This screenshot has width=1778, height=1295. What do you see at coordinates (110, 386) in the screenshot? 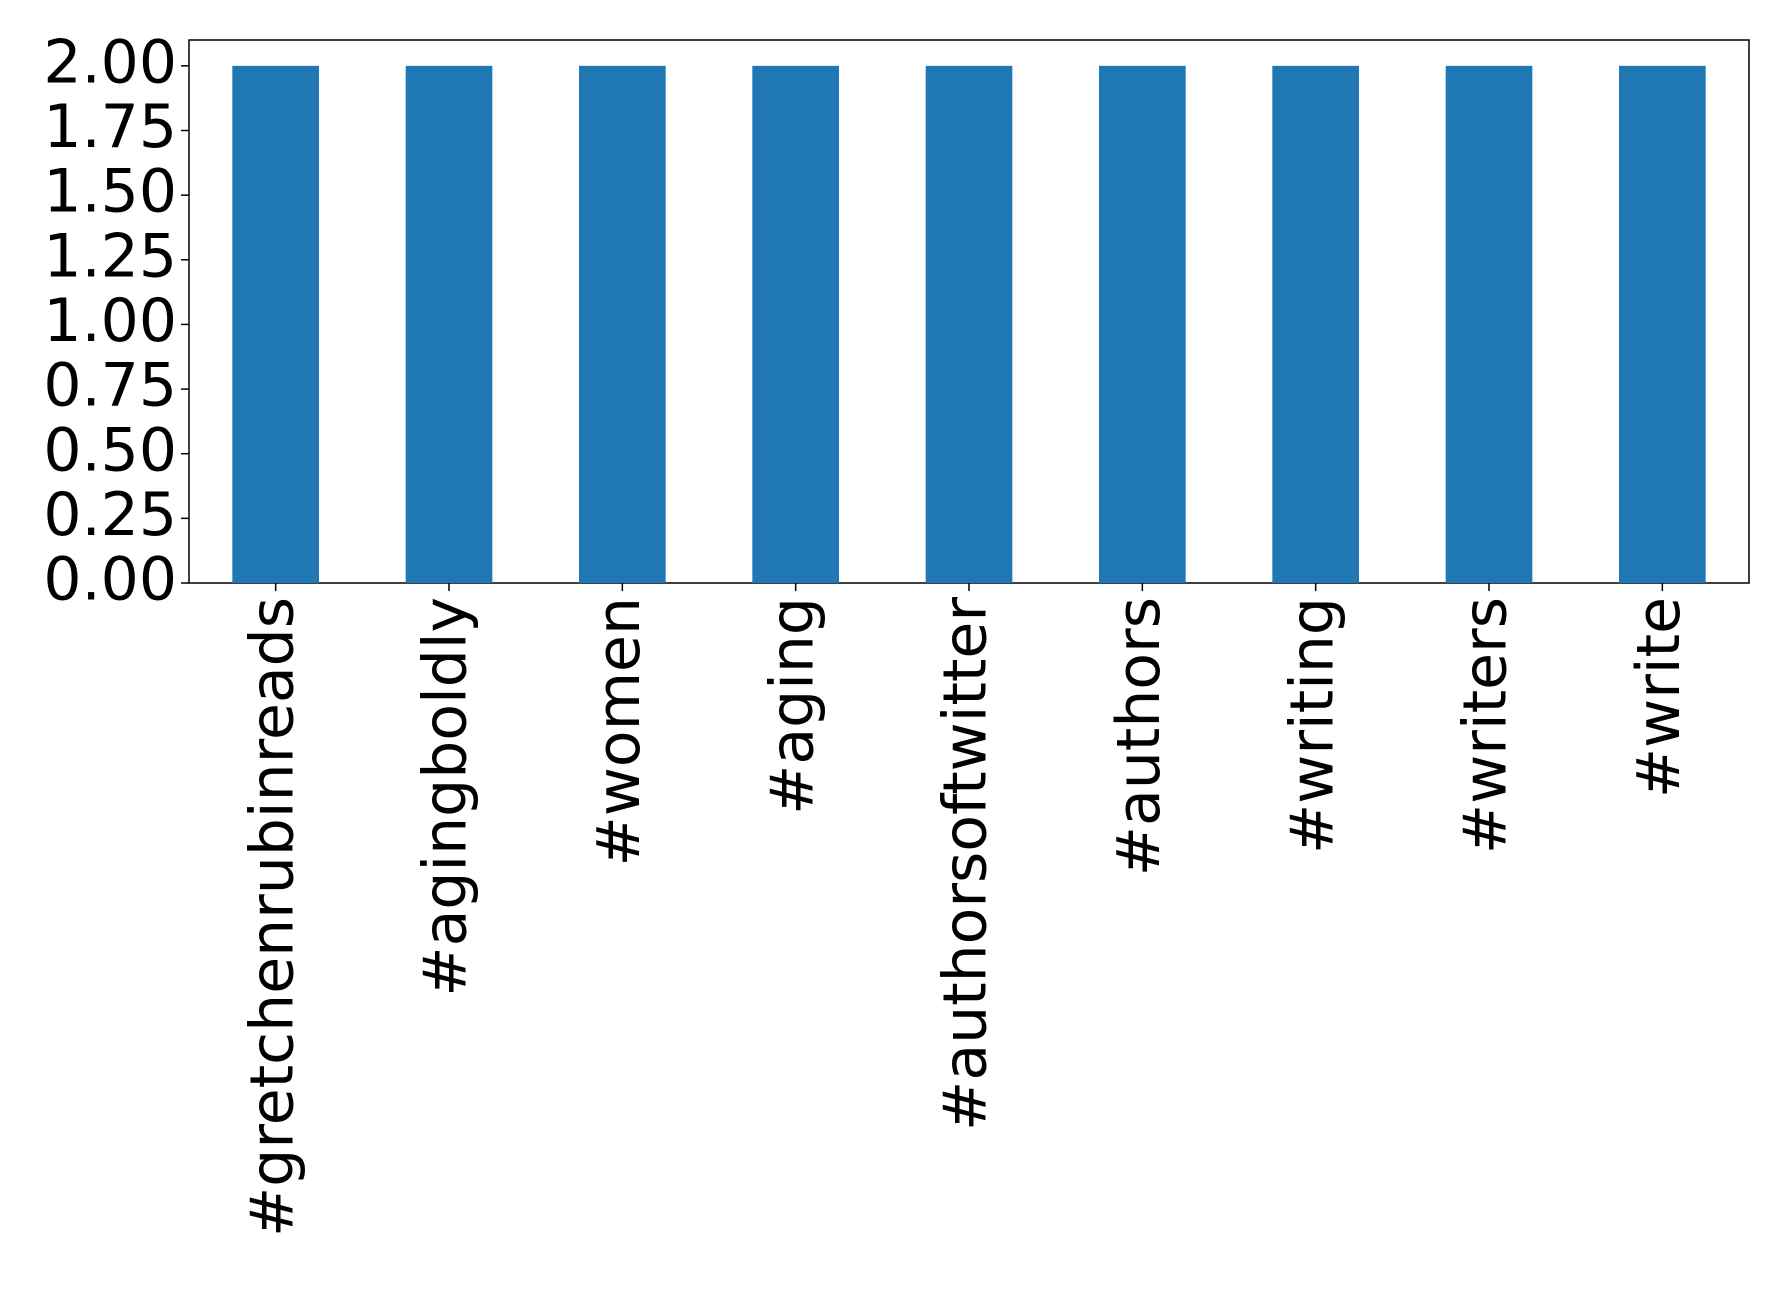
I see `y-tick-label: 0.75` at bounding box center [110, 386].